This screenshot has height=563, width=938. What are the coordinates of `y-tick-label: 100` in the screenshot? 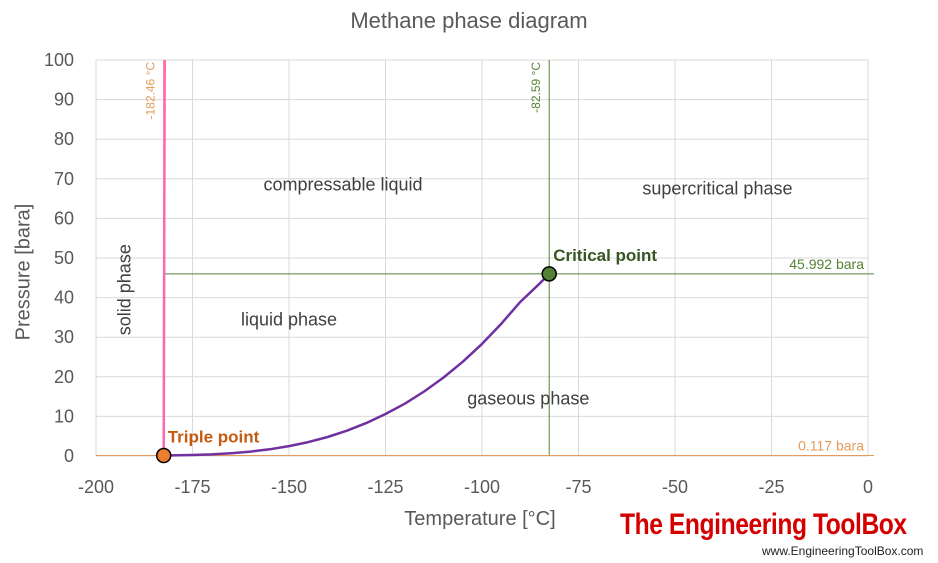 It's located at (59, 60).